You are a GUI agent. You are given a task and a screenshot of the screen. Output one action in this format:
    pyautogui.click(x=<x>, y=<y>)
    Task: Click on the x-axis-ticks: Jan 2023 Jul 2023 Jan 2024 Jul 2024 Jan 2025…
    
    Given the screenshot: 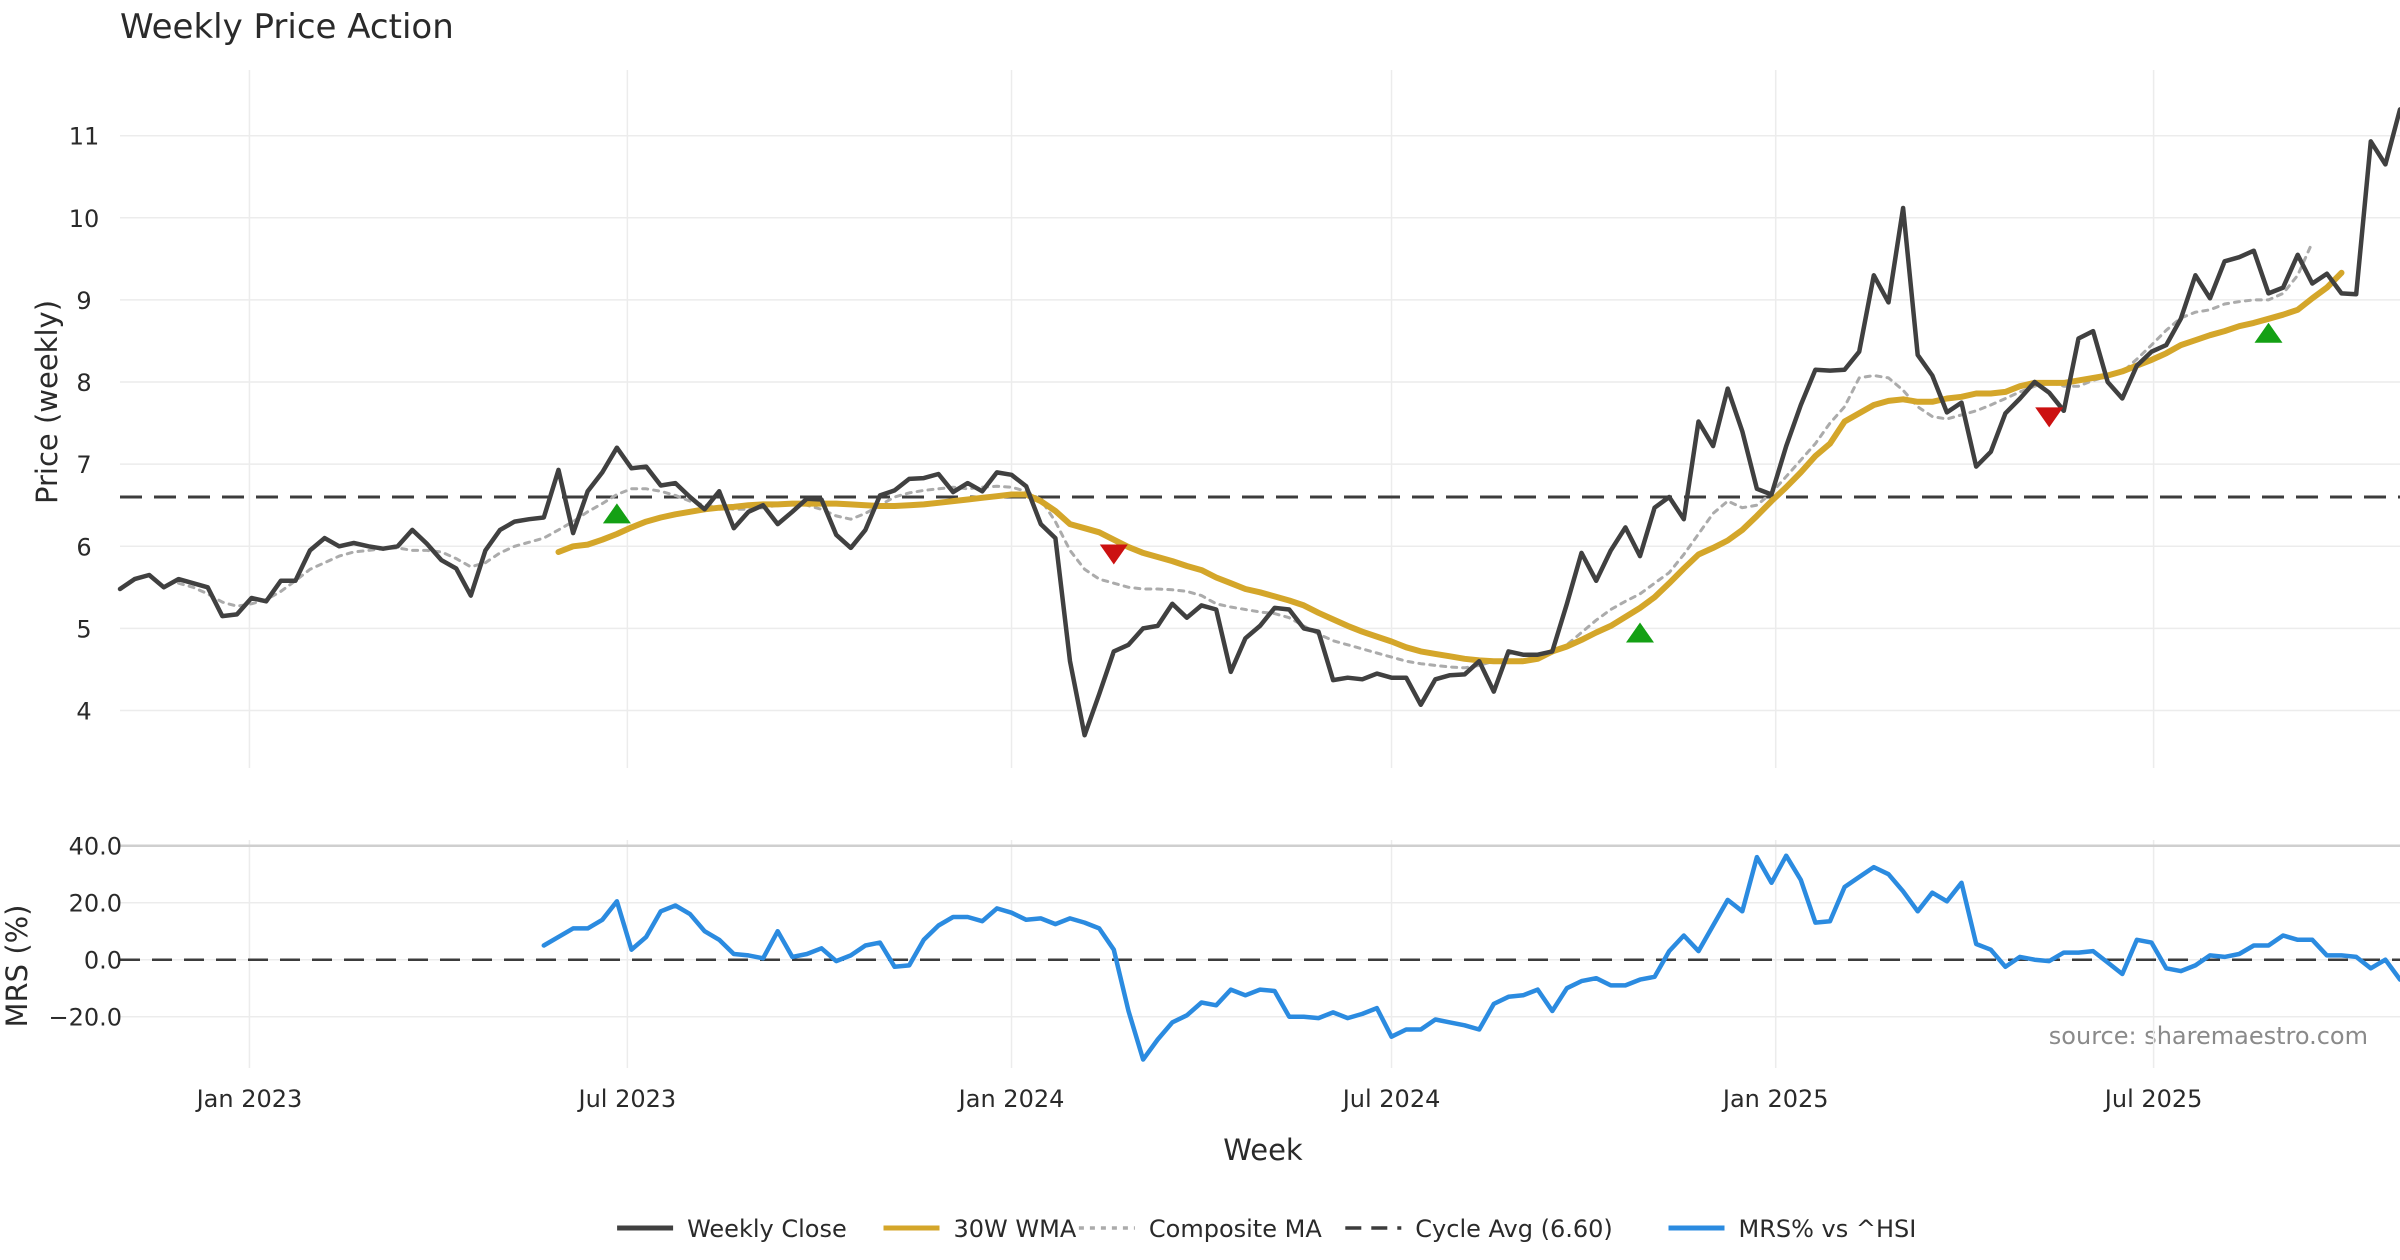 What is the action you would take?
    pyautogui.click(x=1199, y=1099)
    